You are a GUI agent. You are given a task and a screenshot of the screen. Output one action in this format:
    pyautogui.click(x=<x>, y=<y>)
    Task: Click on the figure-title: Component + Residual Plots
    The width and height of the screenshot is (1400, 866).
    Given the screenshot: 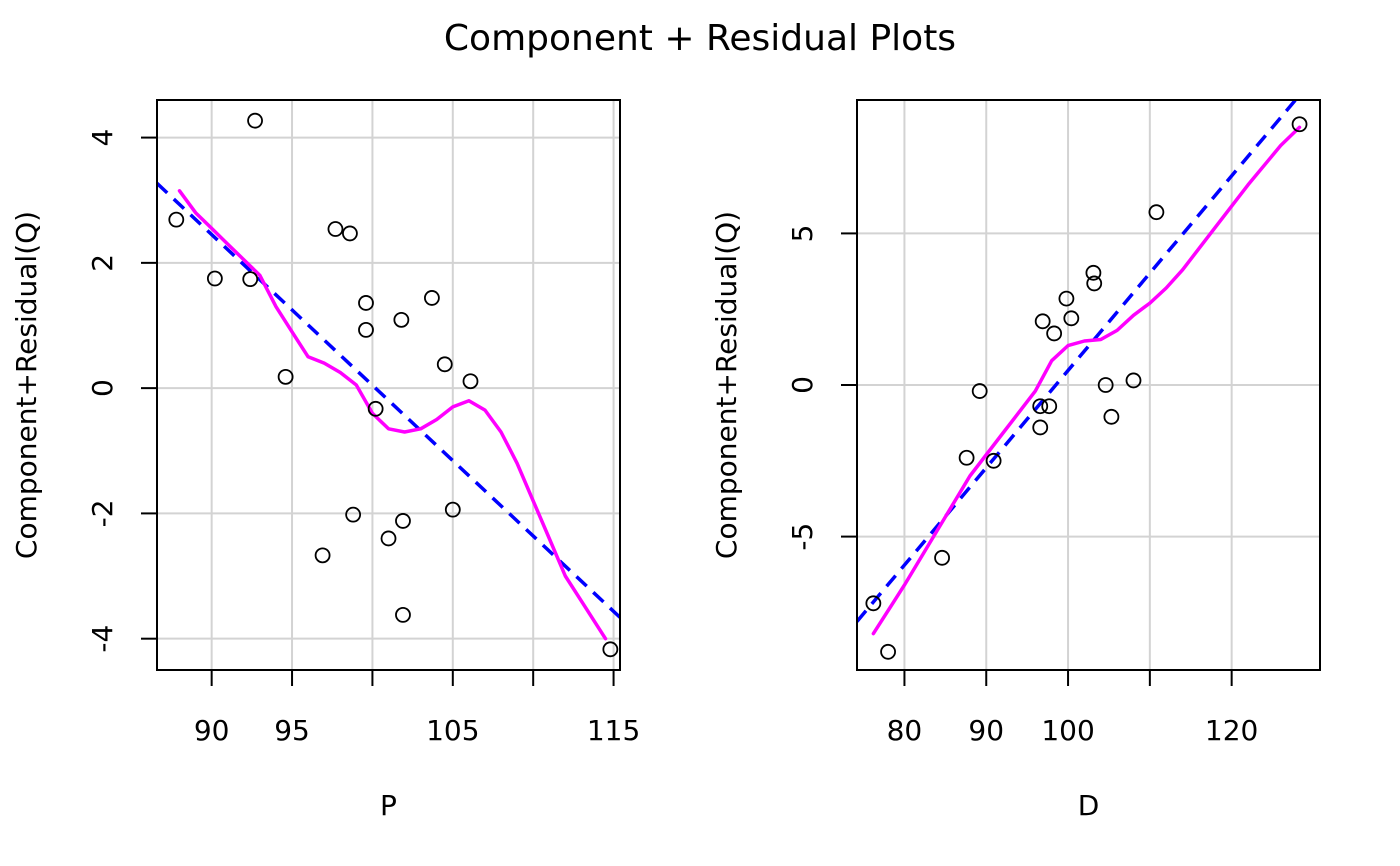 What is the action you would take?
    pyautogui.click(x=700, y=38)
    